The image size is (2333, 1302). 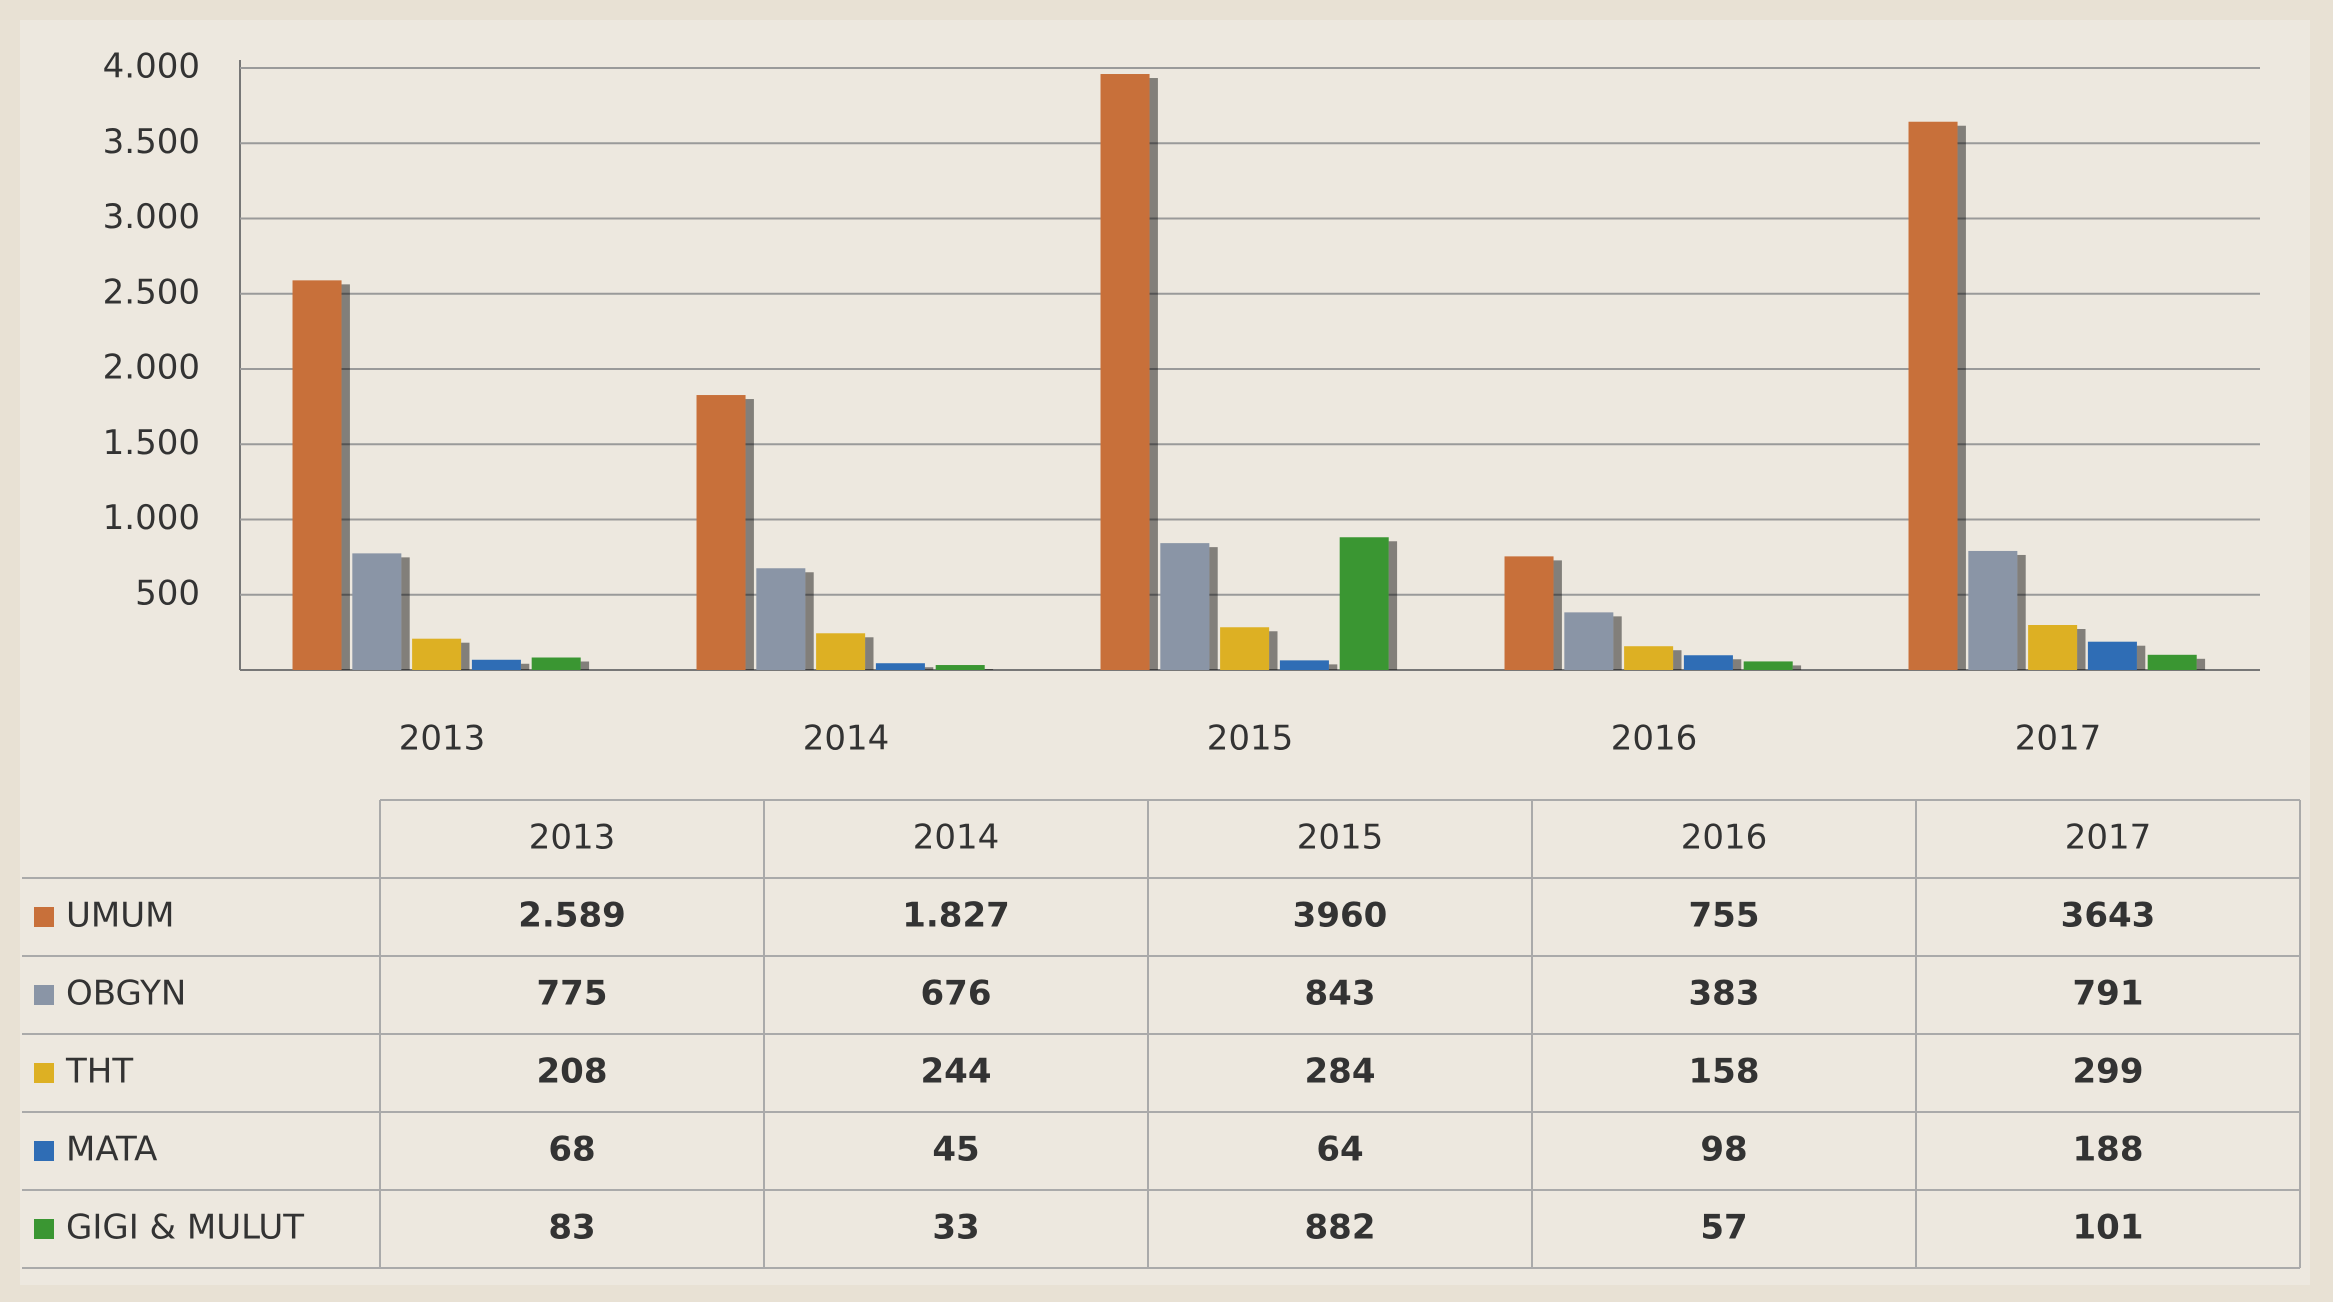 I want to click on table-cell: 244, so click(x=956, y=1072).